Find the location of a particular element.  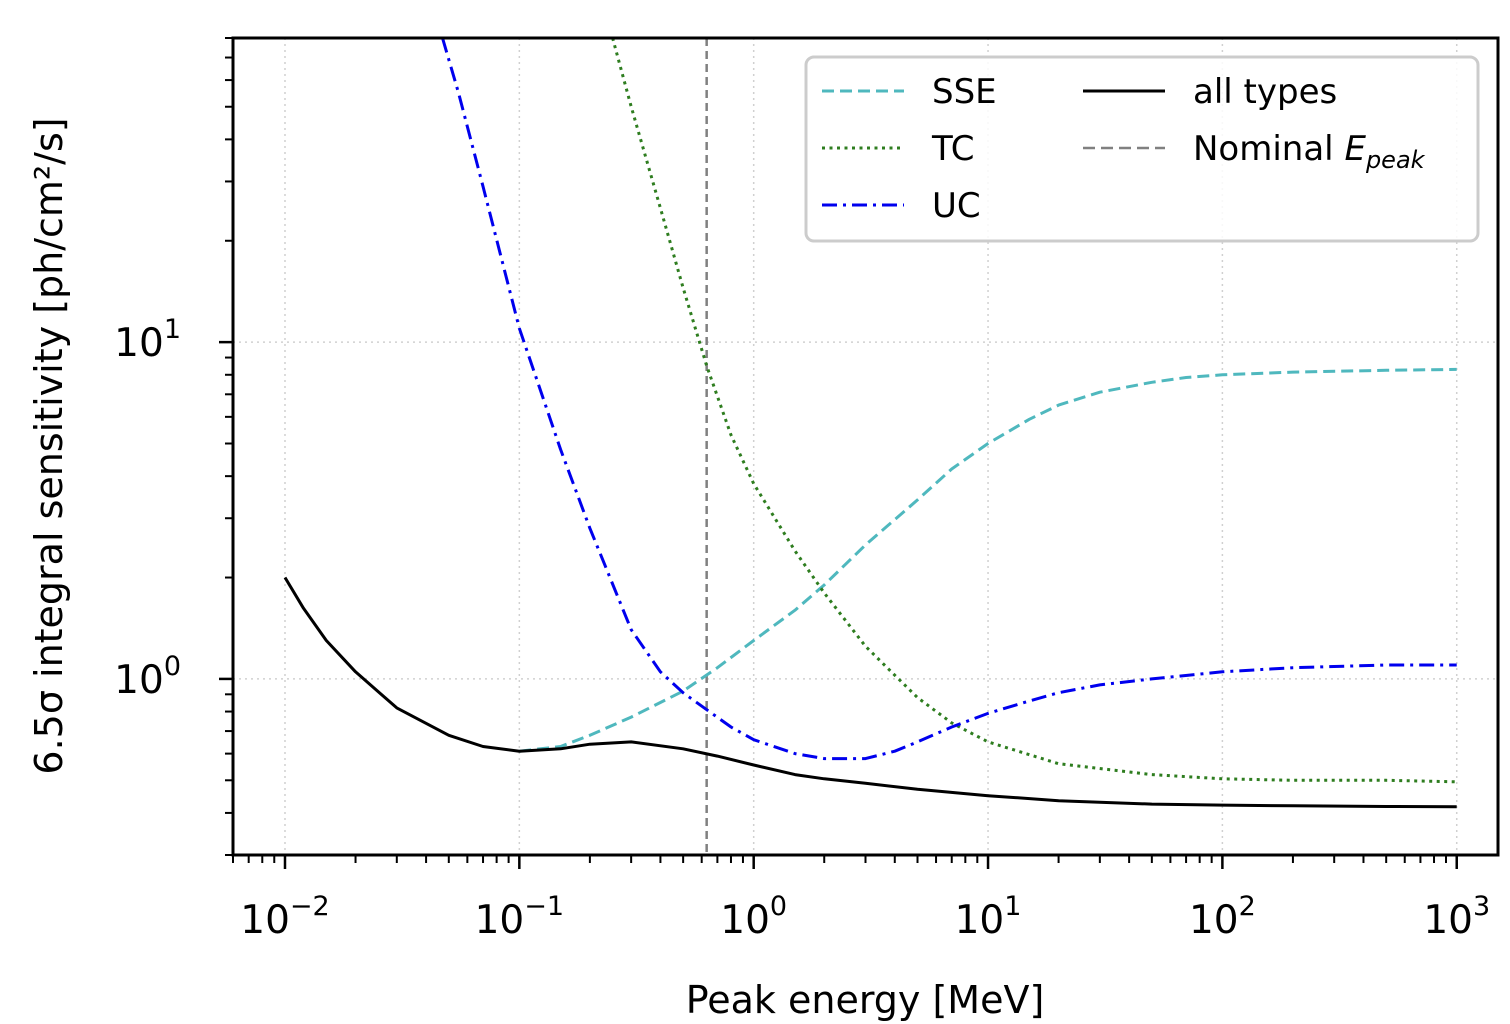

x-tick-label-3: 10¹ is located at coordinates (988, 917).